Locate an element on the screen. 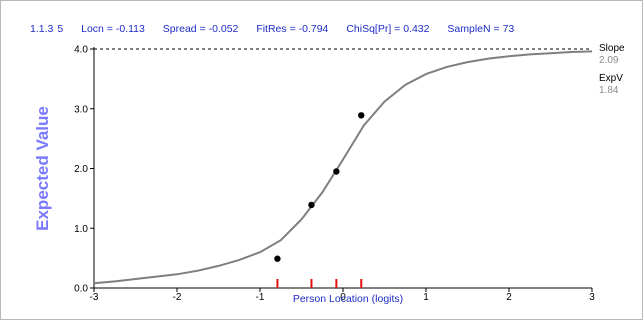 The height and width of the screenshot is (321, 643). header-samplen: SampleN = 73 is located at coordinates (481, 29).